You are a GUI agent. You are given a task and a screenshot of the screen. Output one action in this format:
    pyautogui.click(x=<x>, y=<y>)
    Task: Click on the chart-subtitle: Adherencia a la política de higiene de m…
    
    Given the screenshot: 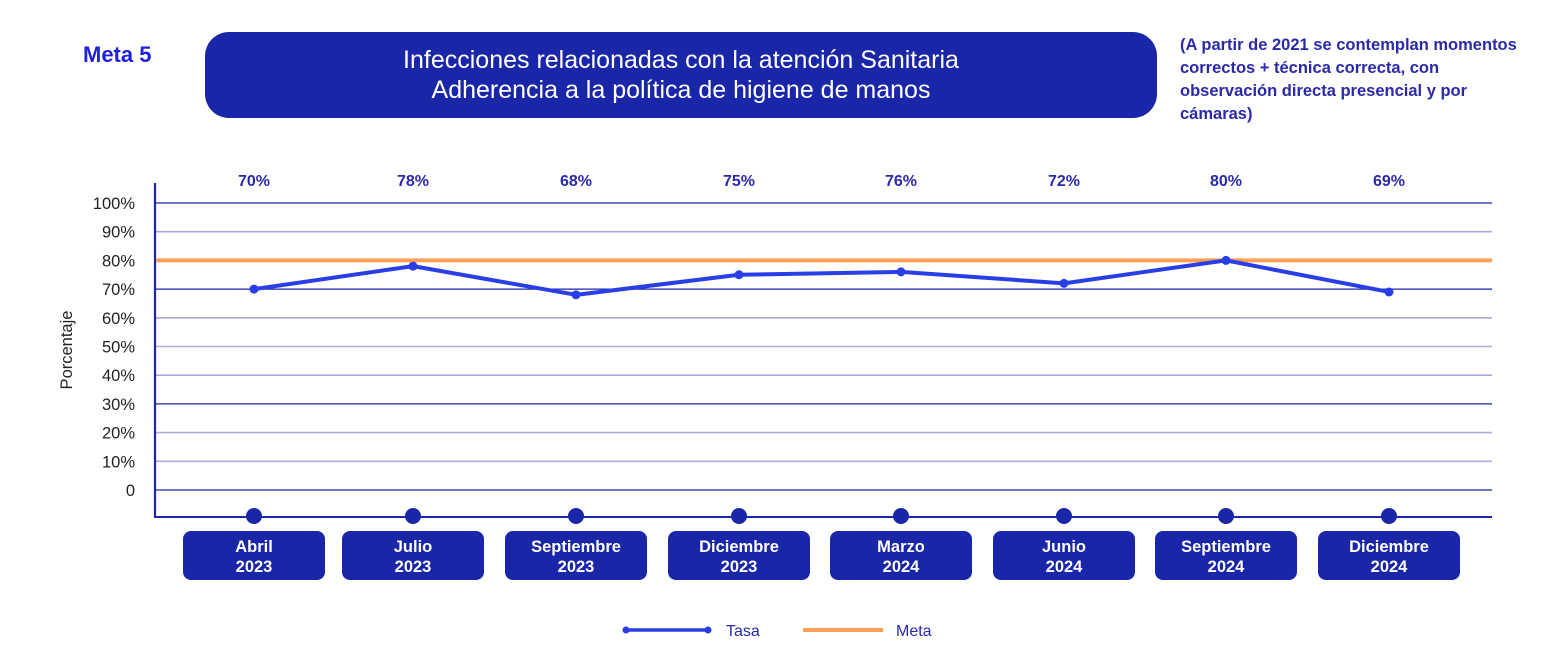 What is the action you would take?
    pyautogui.click(x=681, y=90)
    